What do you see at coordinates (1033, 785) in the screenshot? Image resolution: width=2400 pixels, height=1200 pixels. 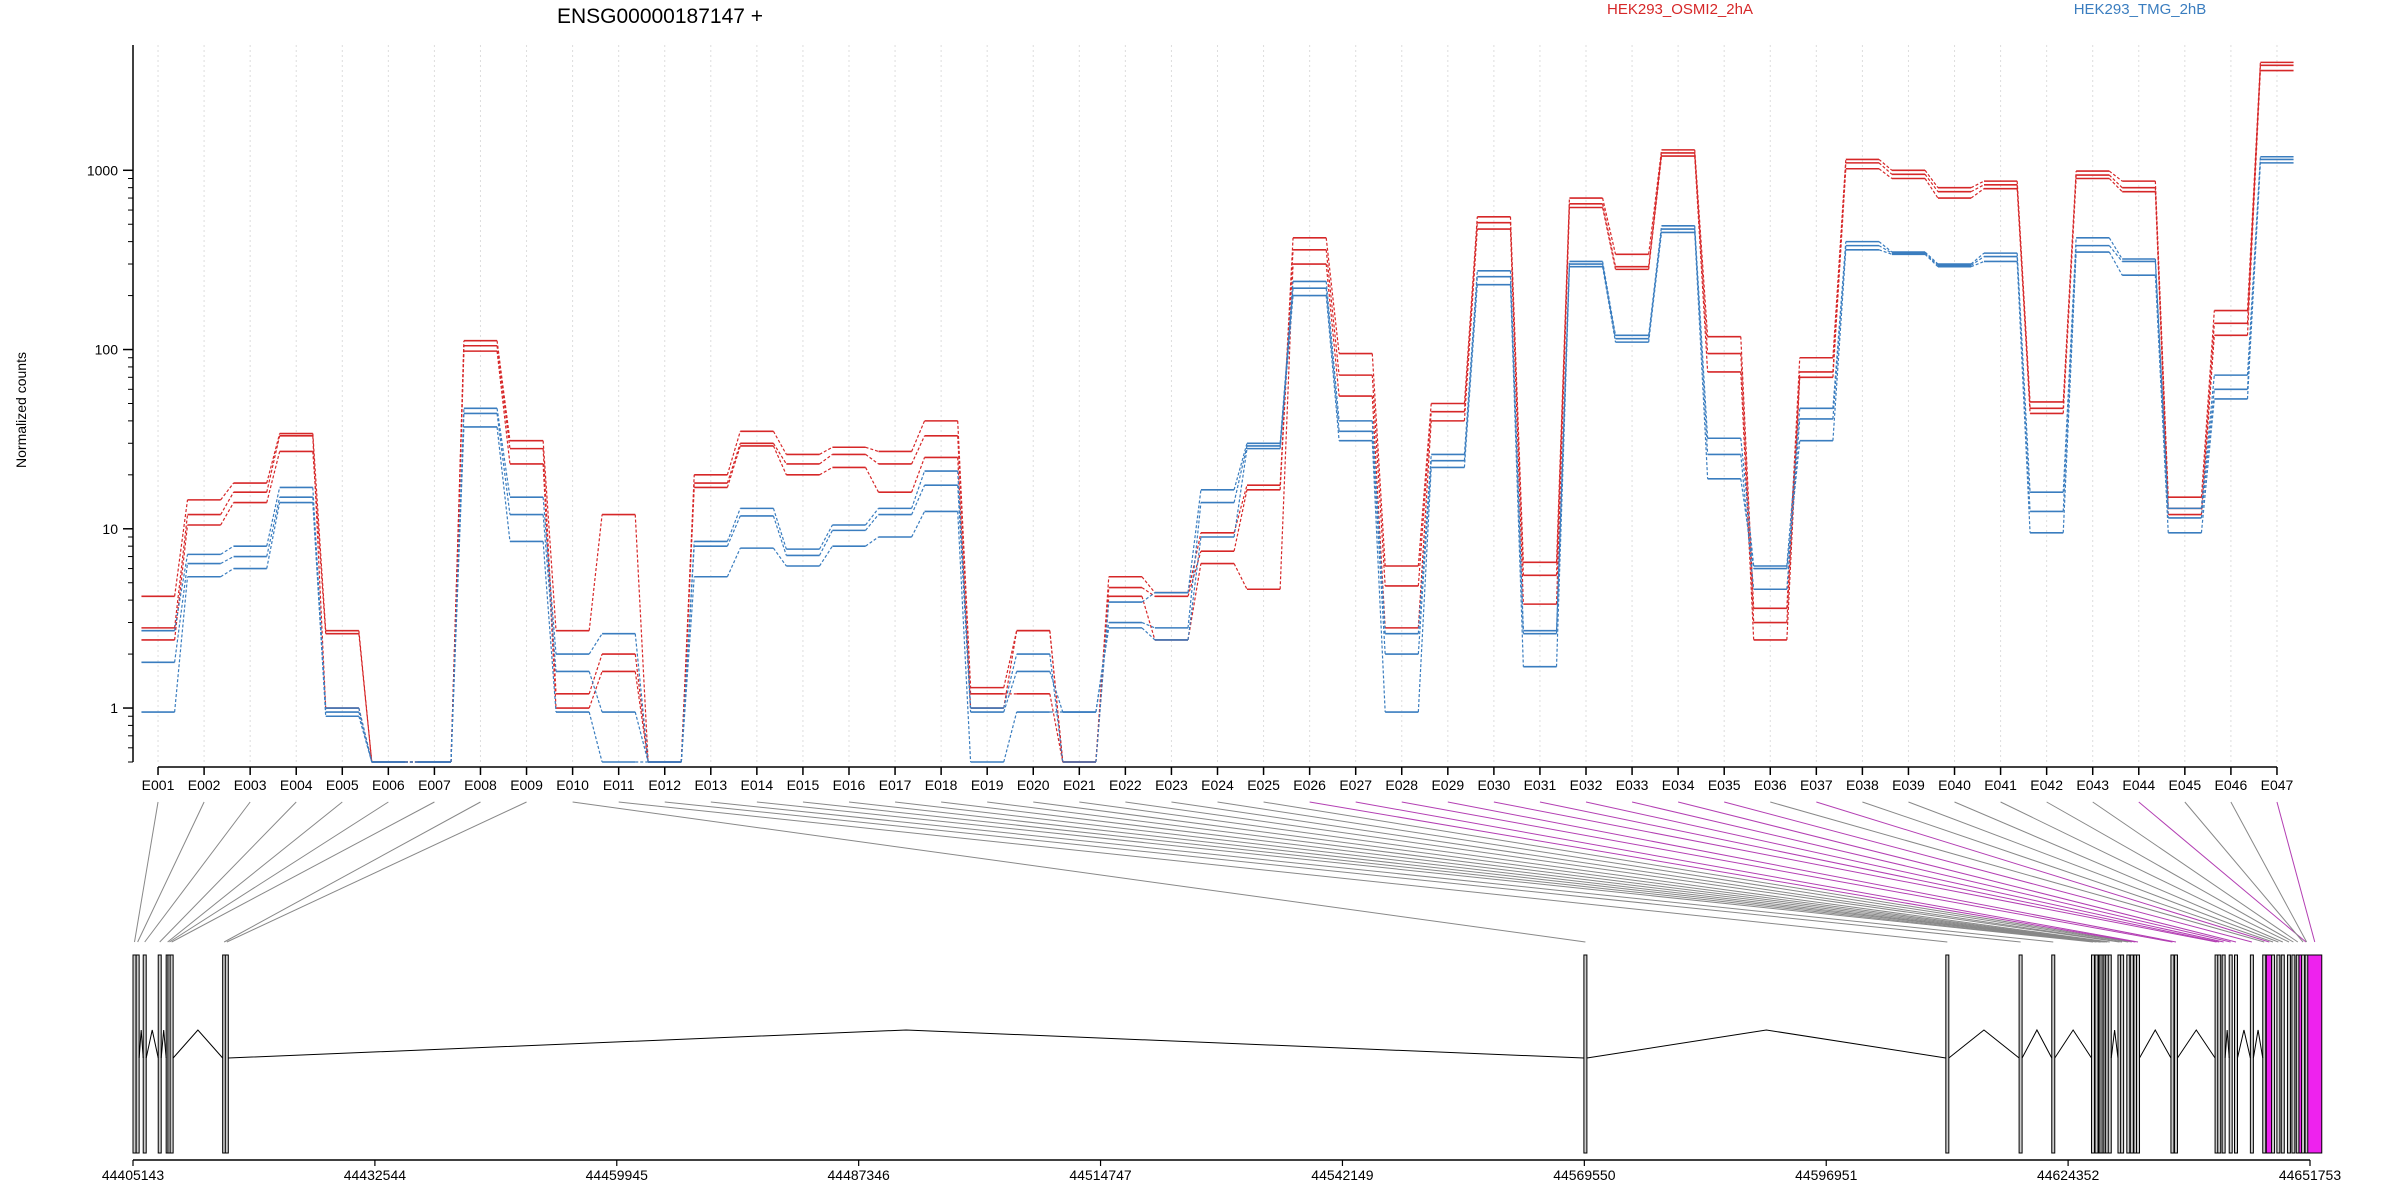 I see `exon-label: E020` at bounding box center [1033, 785].